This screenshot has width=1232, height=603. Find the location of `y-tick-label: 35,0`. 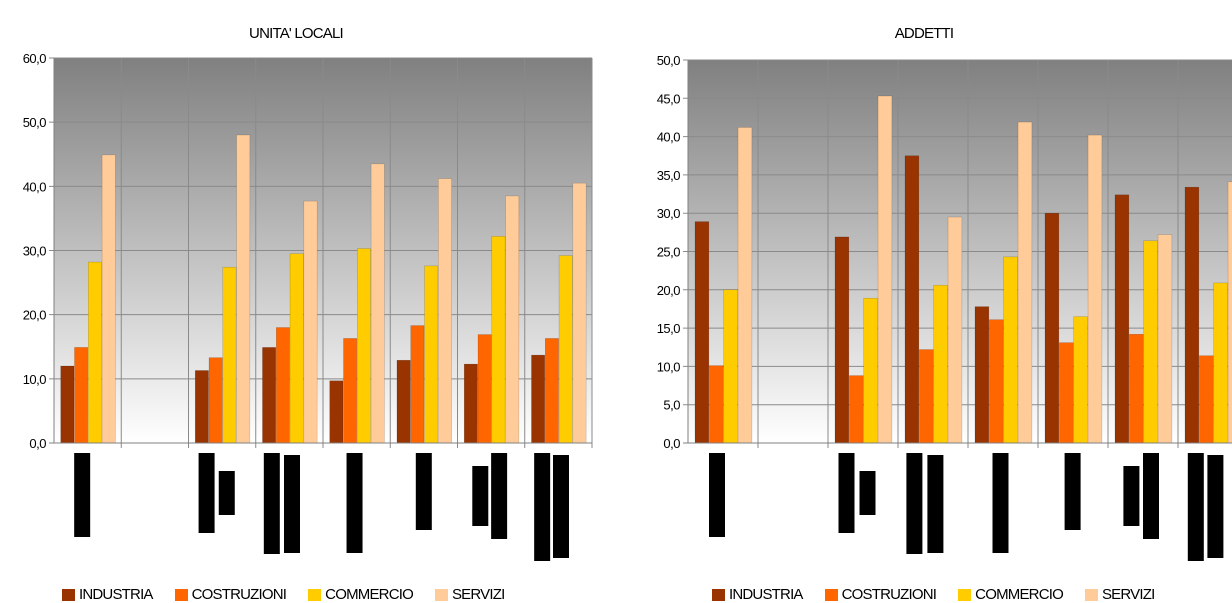

y-tick-label: 35,0 is located at coordinates (669, 175).